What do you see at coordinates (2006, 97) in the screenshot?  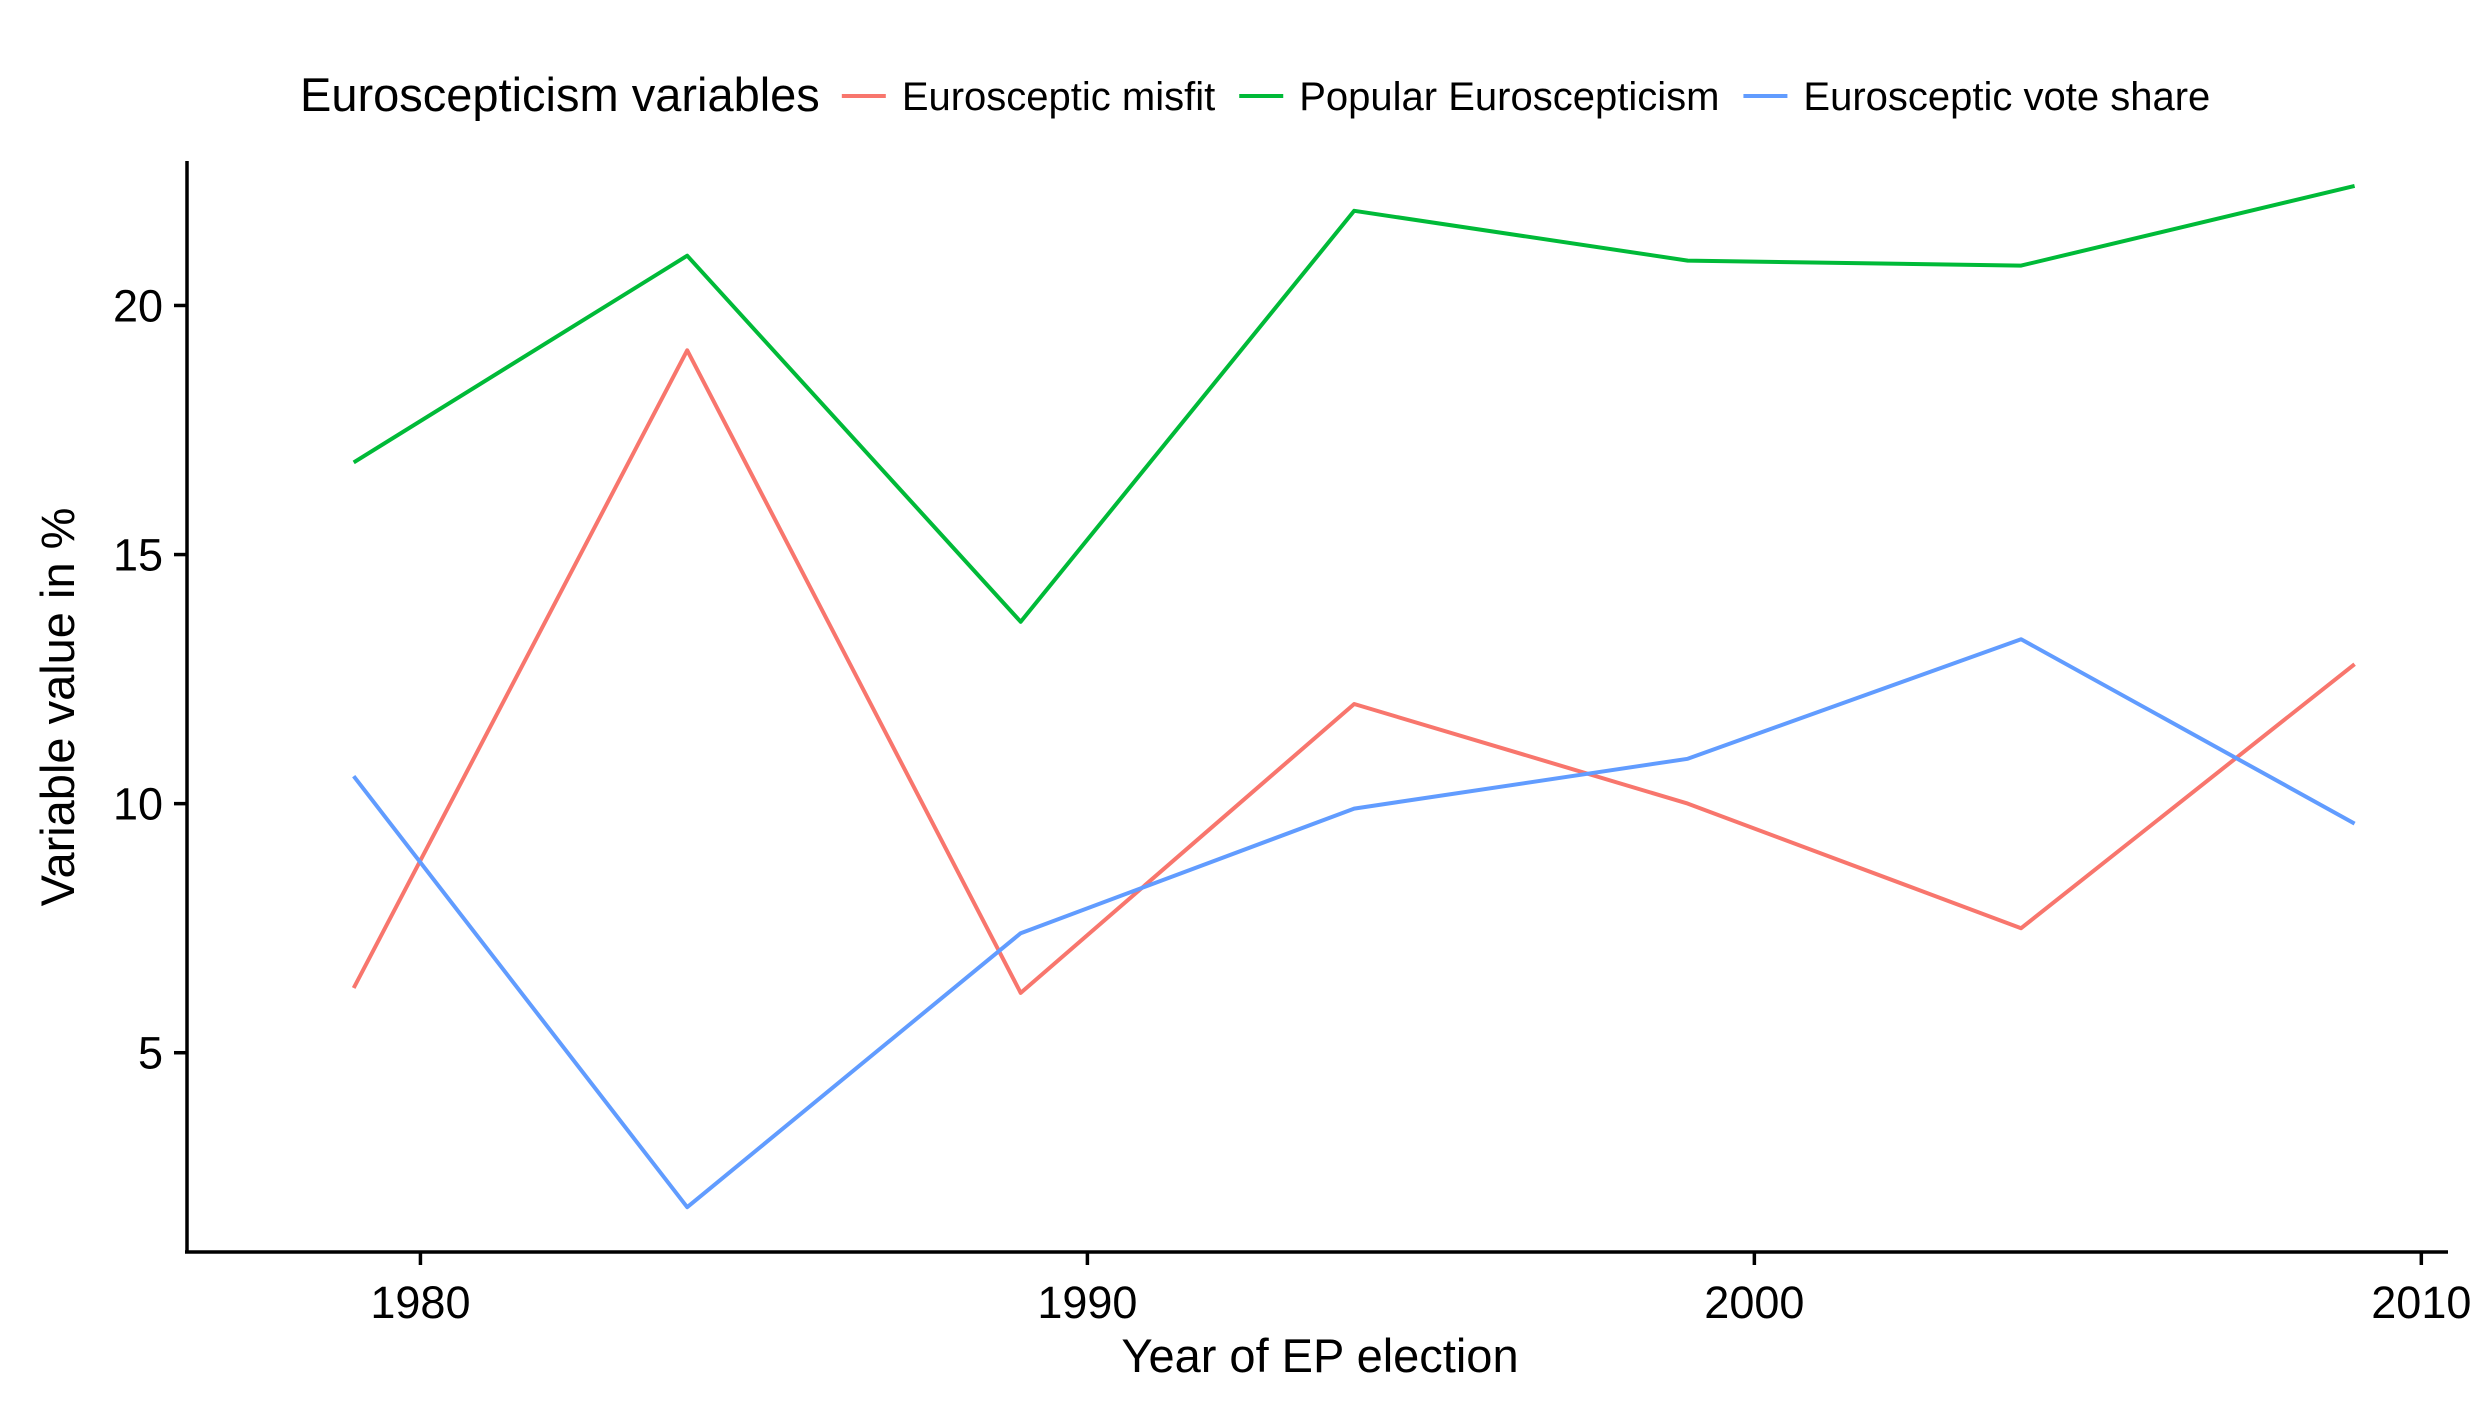 I see `legend-label-eurosceptic-vote-share: Eurosceptic vote share` at bounding box center [2006, 97].